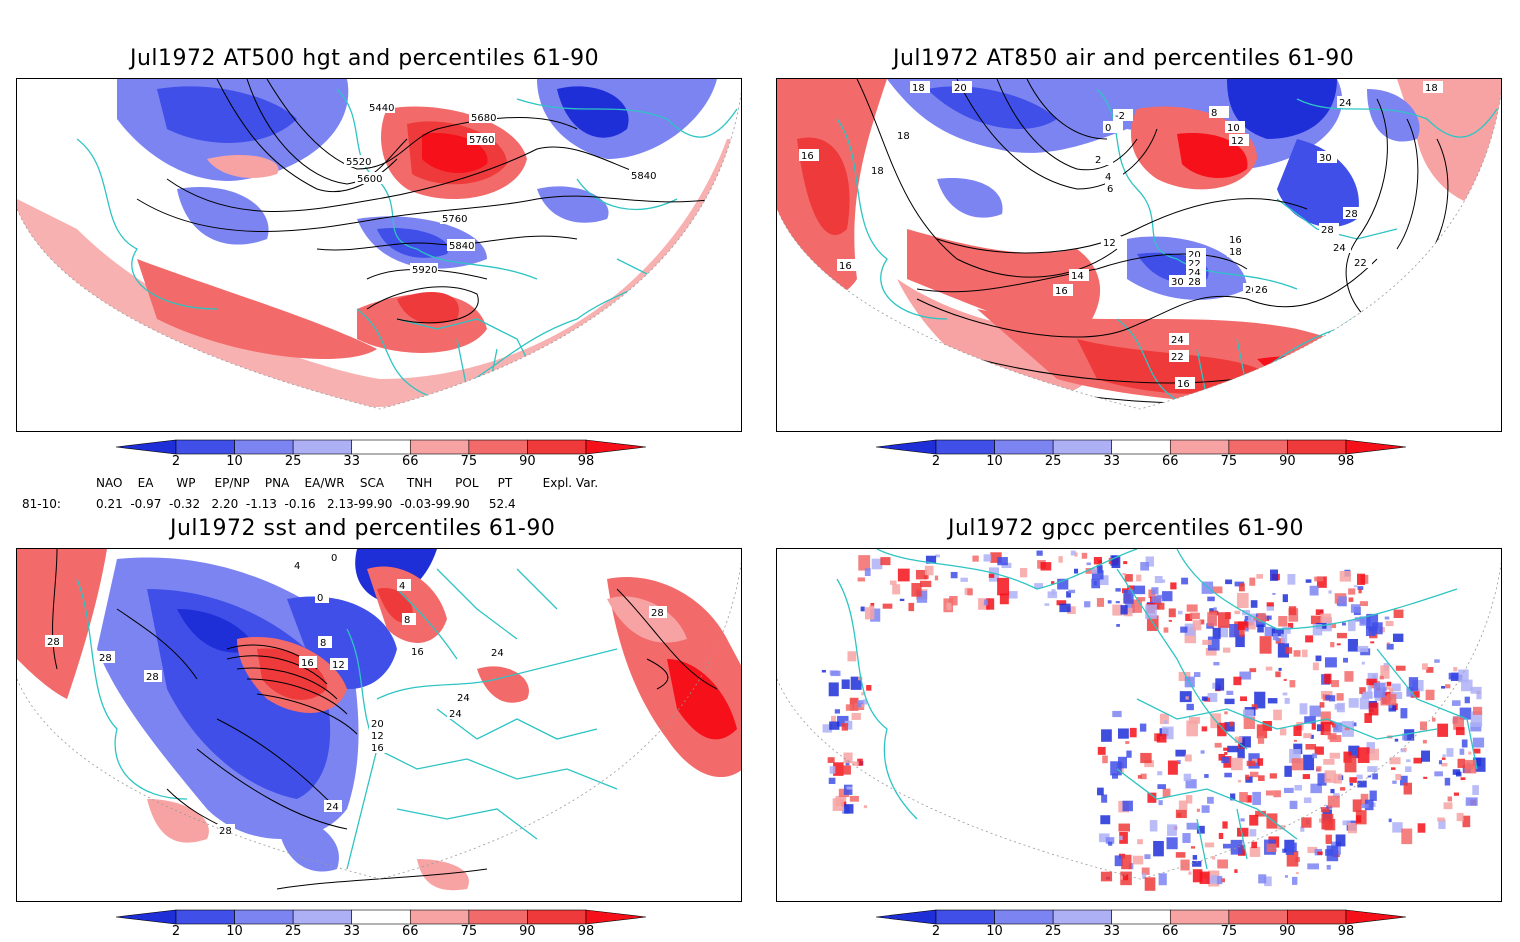 The height and width of the screenshot is (942, 1520). Describe the element at coordinates (1177, 357) in the screenshot. I see `contour-label: 22` at that location.